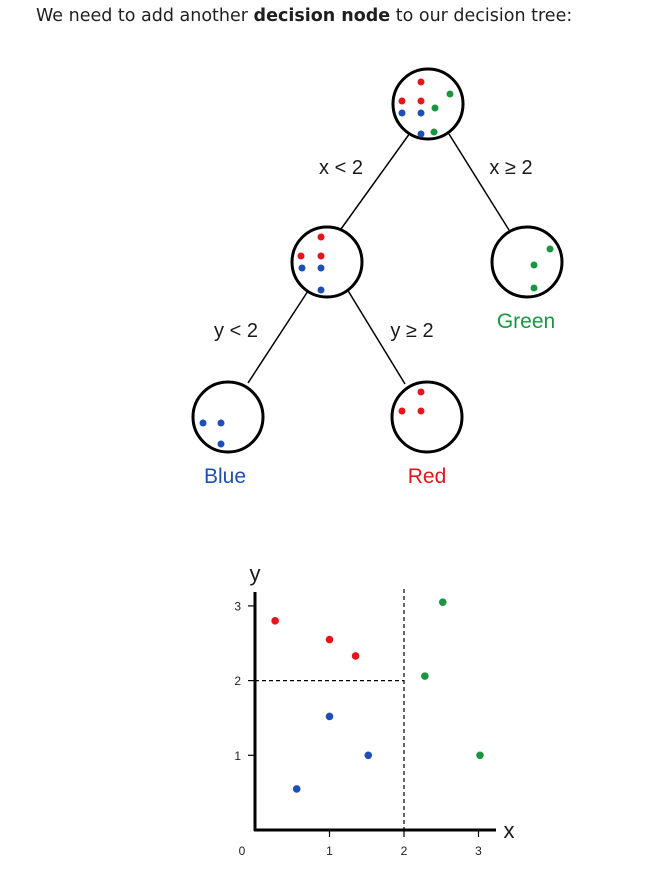 This screenshot has width=652, height=878. I want to click on leaf-blue, so click(228, 417).